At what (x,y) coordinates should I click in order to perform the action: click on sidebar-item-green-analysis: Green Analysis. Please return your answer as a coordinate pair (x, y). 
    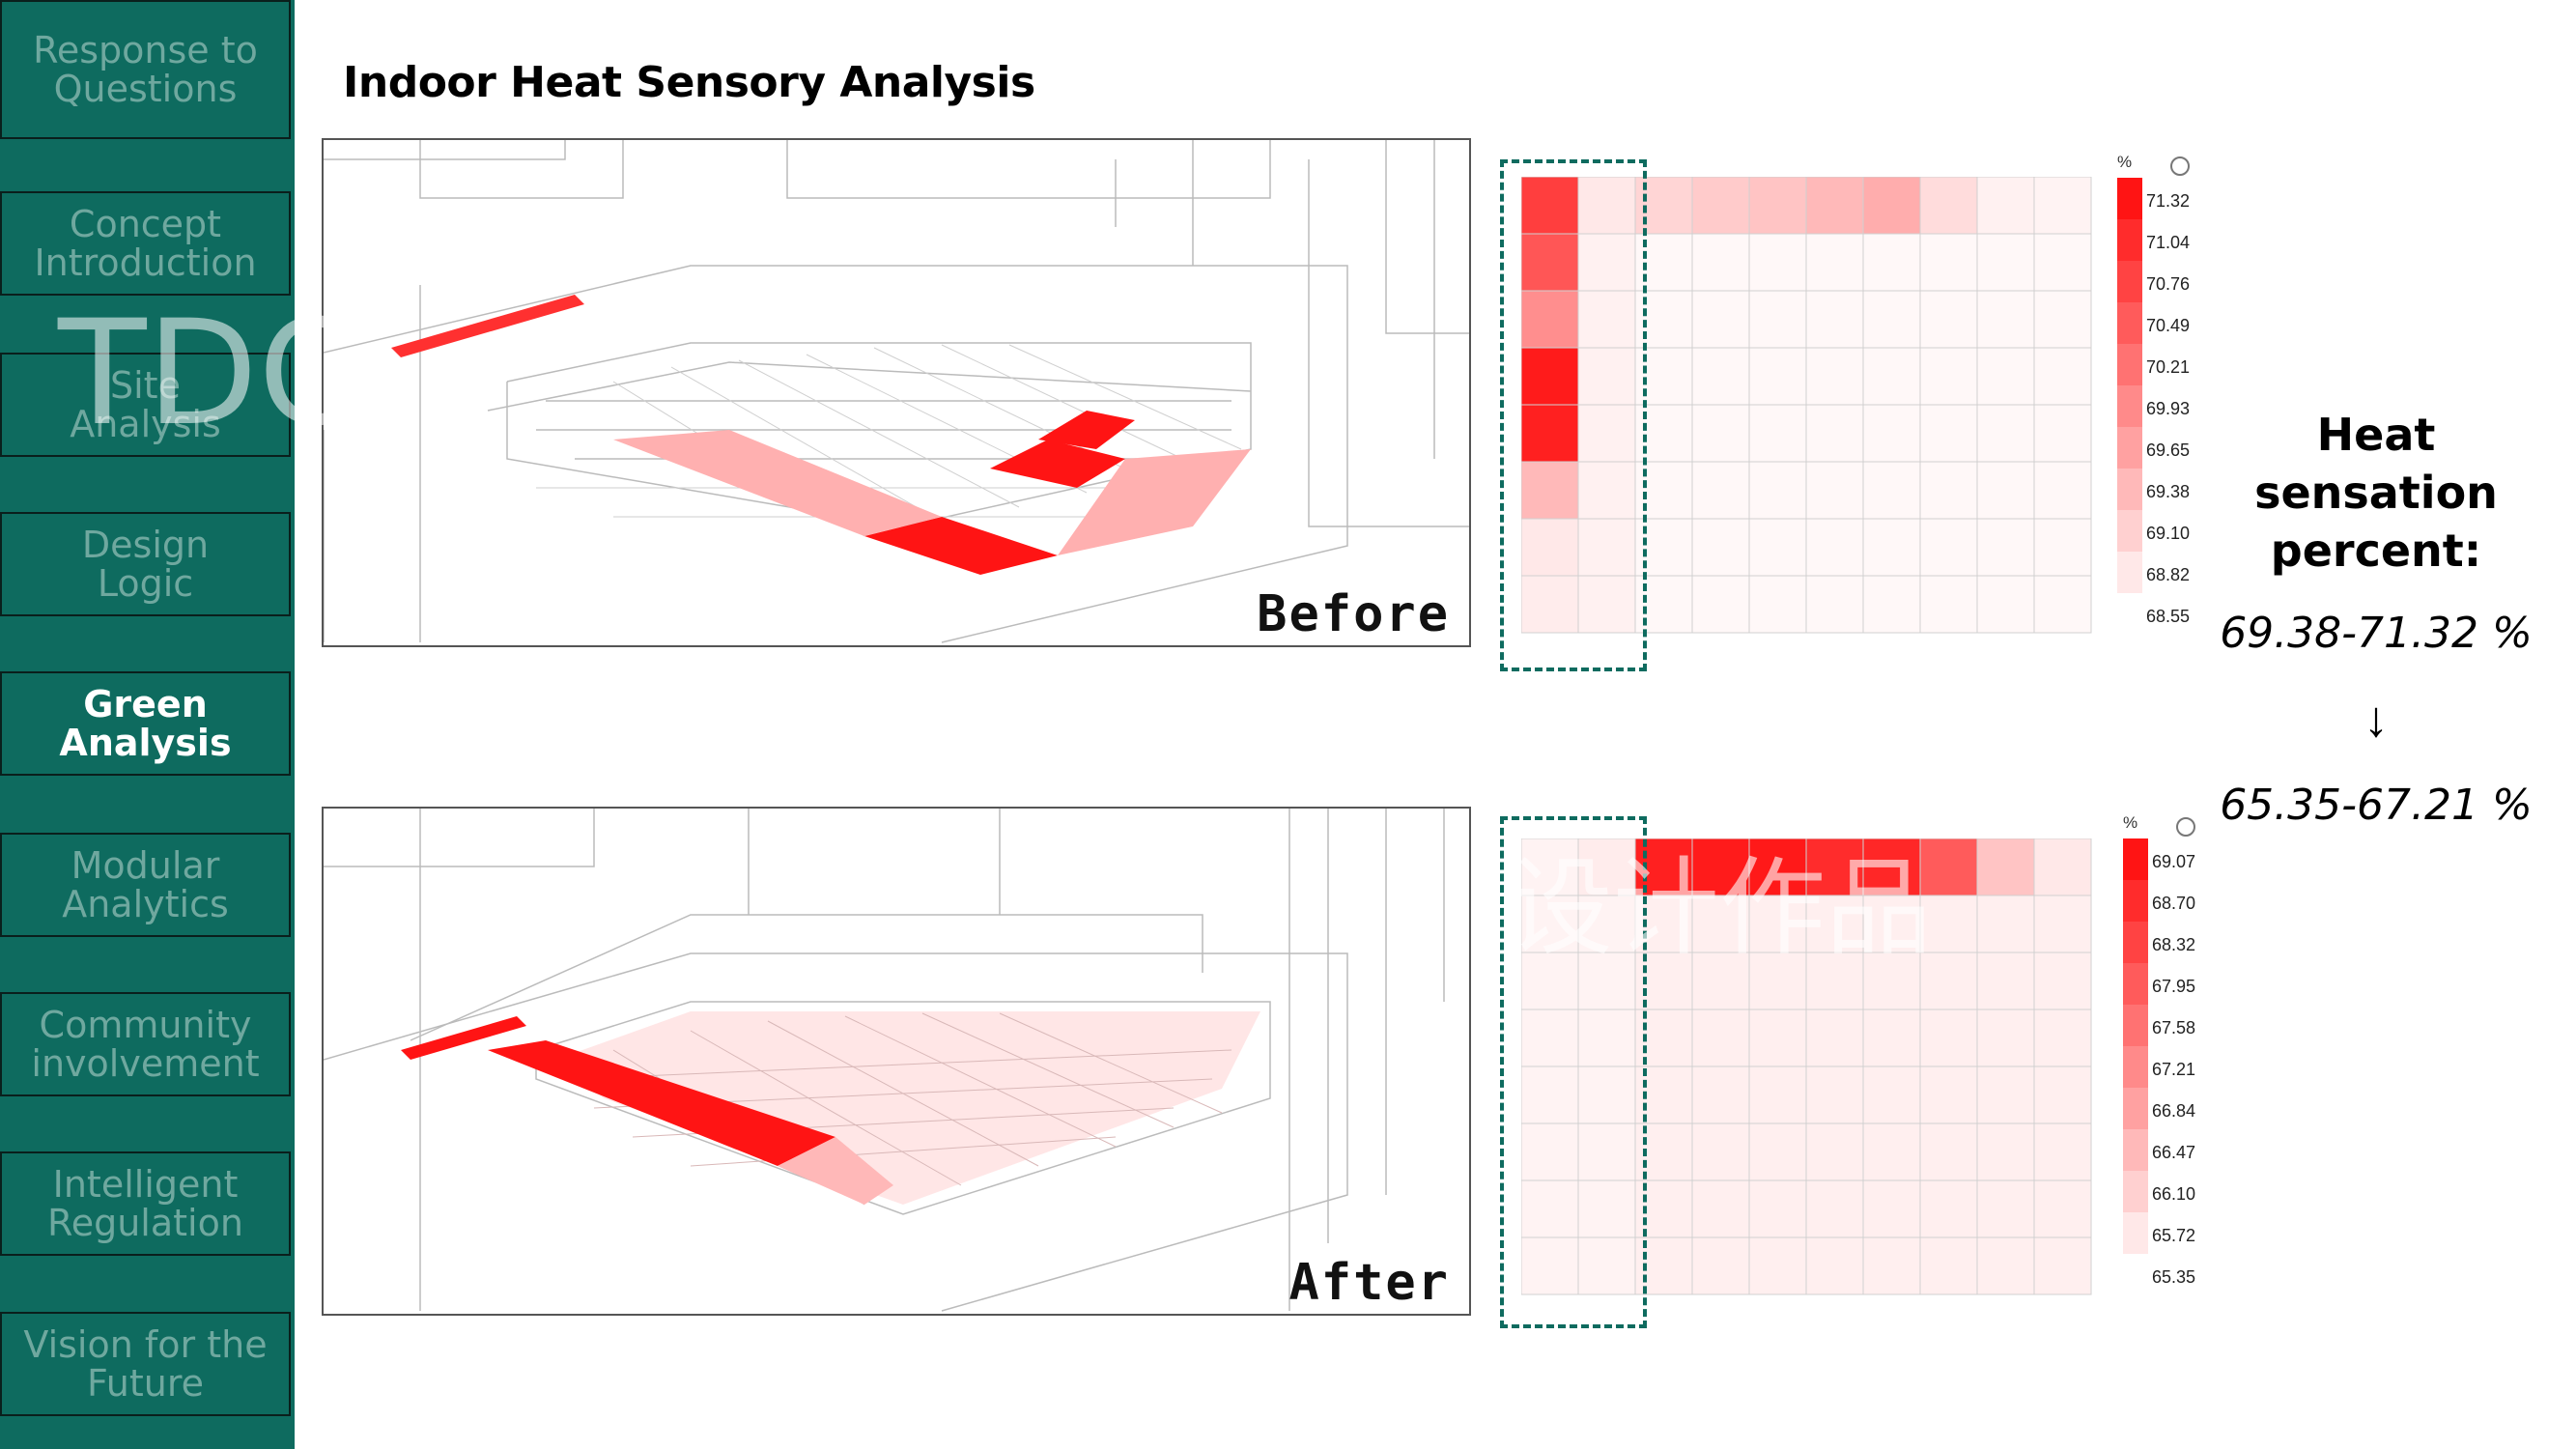
    Looking at the image, I should click on (145, 723).